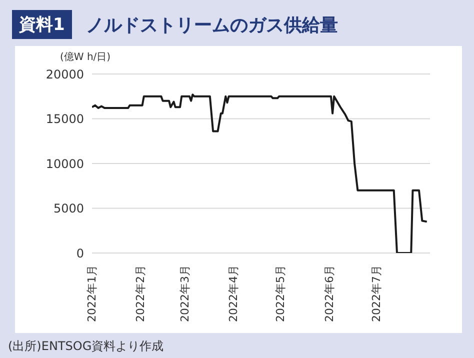 This screenshot has width=474, height=358. What do you see at coordinates (68, 209) in the screenshot?
I see `y-tick-label: 5000` at bounding box center [68, 209].